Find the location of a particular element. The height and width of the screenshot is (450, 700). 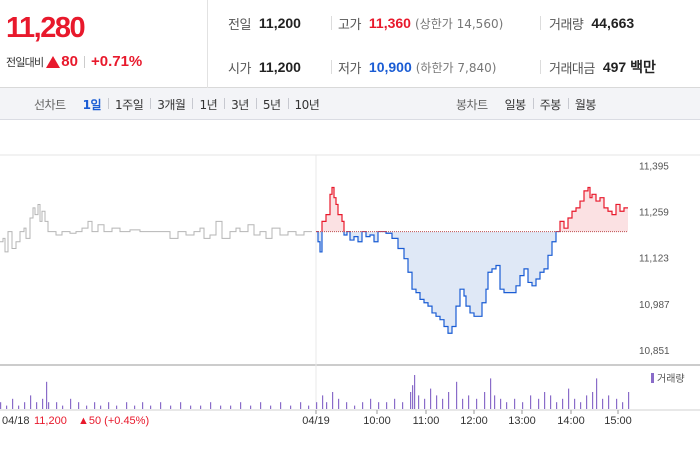

prev-close-label: 전일 is located at coordinates (239, 25).